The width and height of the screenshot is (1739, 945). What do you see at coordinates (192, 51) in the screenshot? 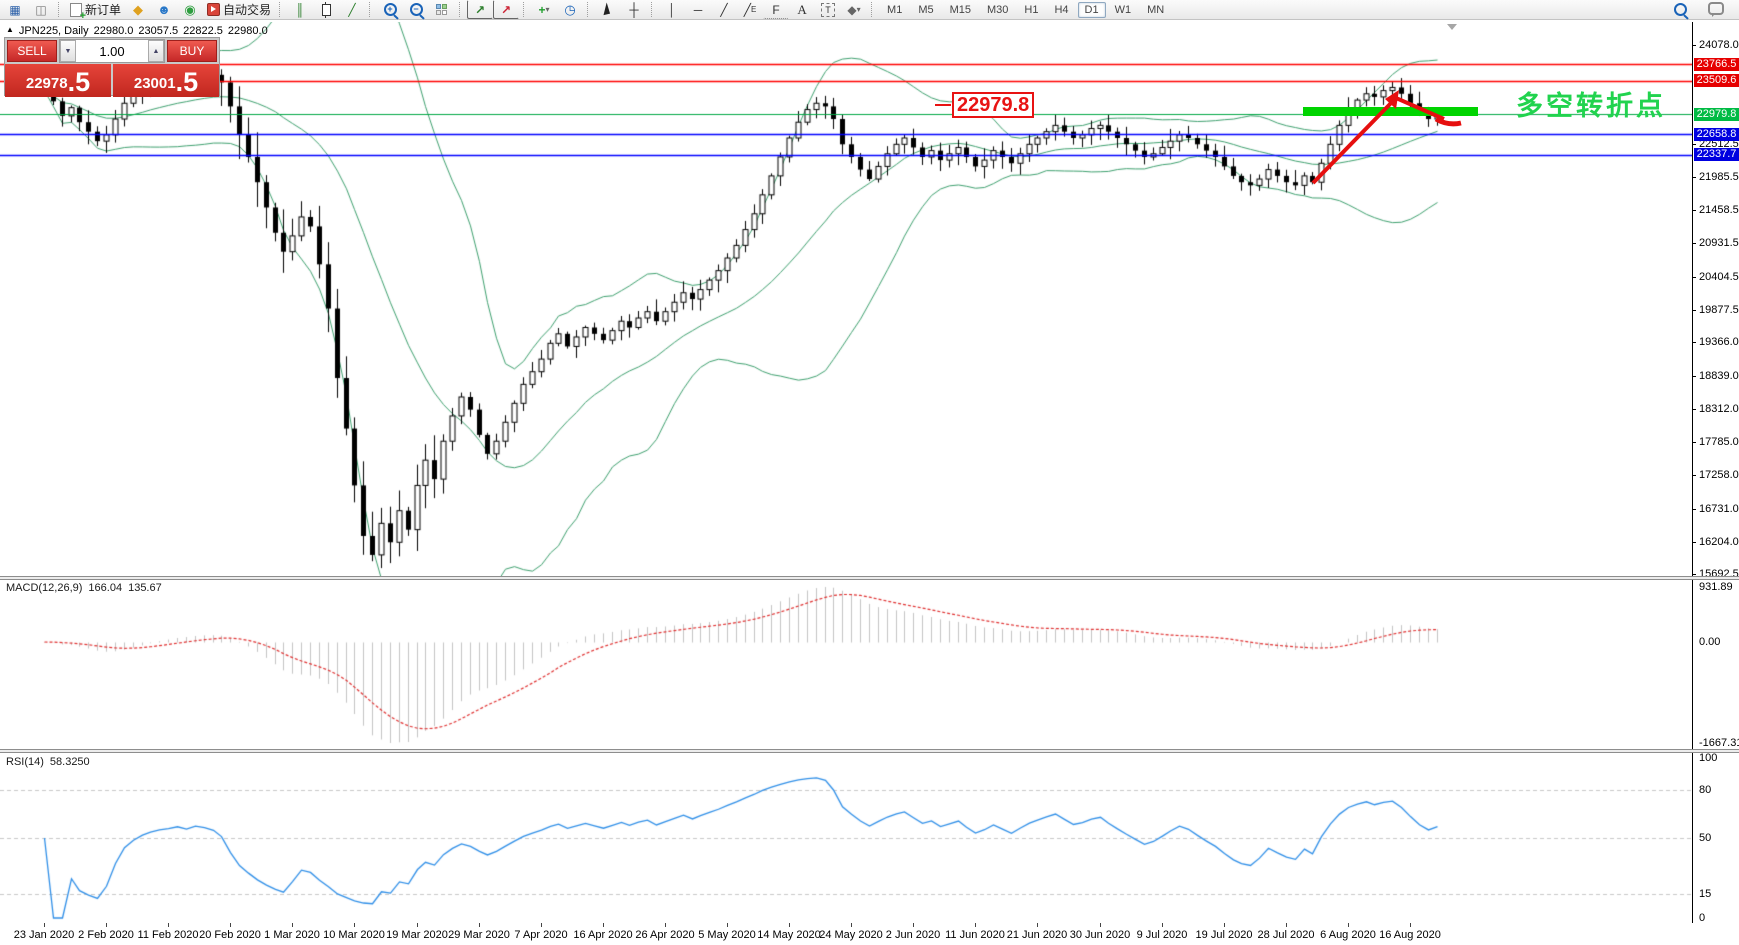
I see `buy-button: BUY` at bounding box center [192, 51].